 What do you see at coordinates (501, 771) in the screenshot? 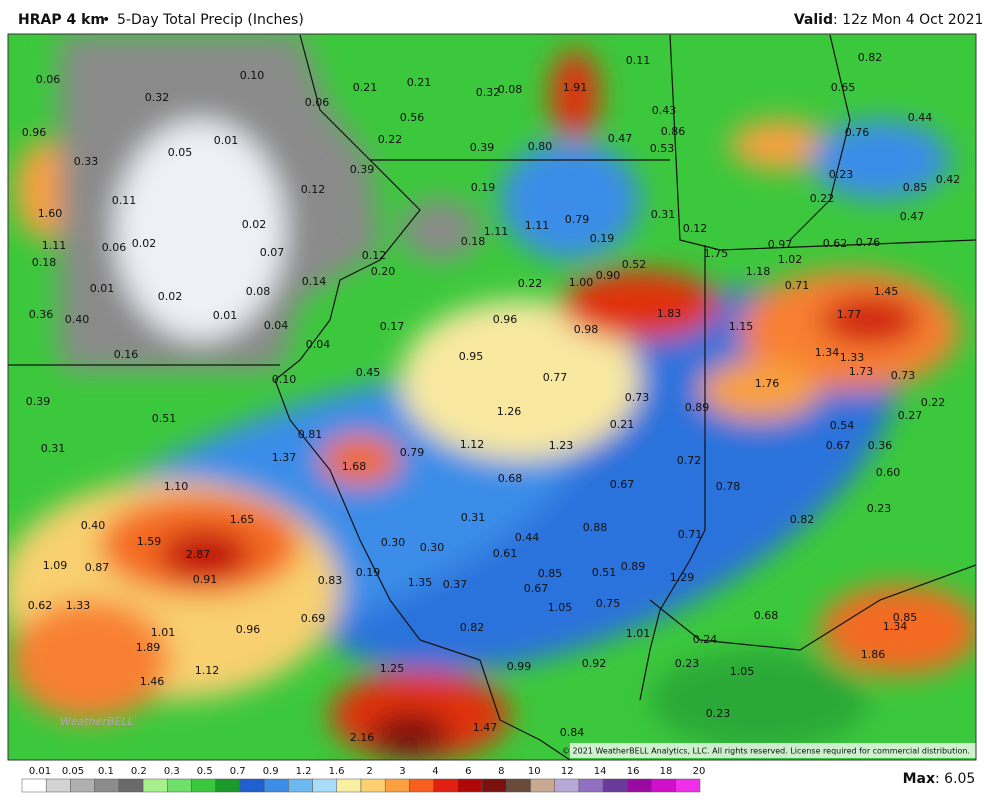
I see `legend-tick-label: 8` at bounding box center [501, 771].